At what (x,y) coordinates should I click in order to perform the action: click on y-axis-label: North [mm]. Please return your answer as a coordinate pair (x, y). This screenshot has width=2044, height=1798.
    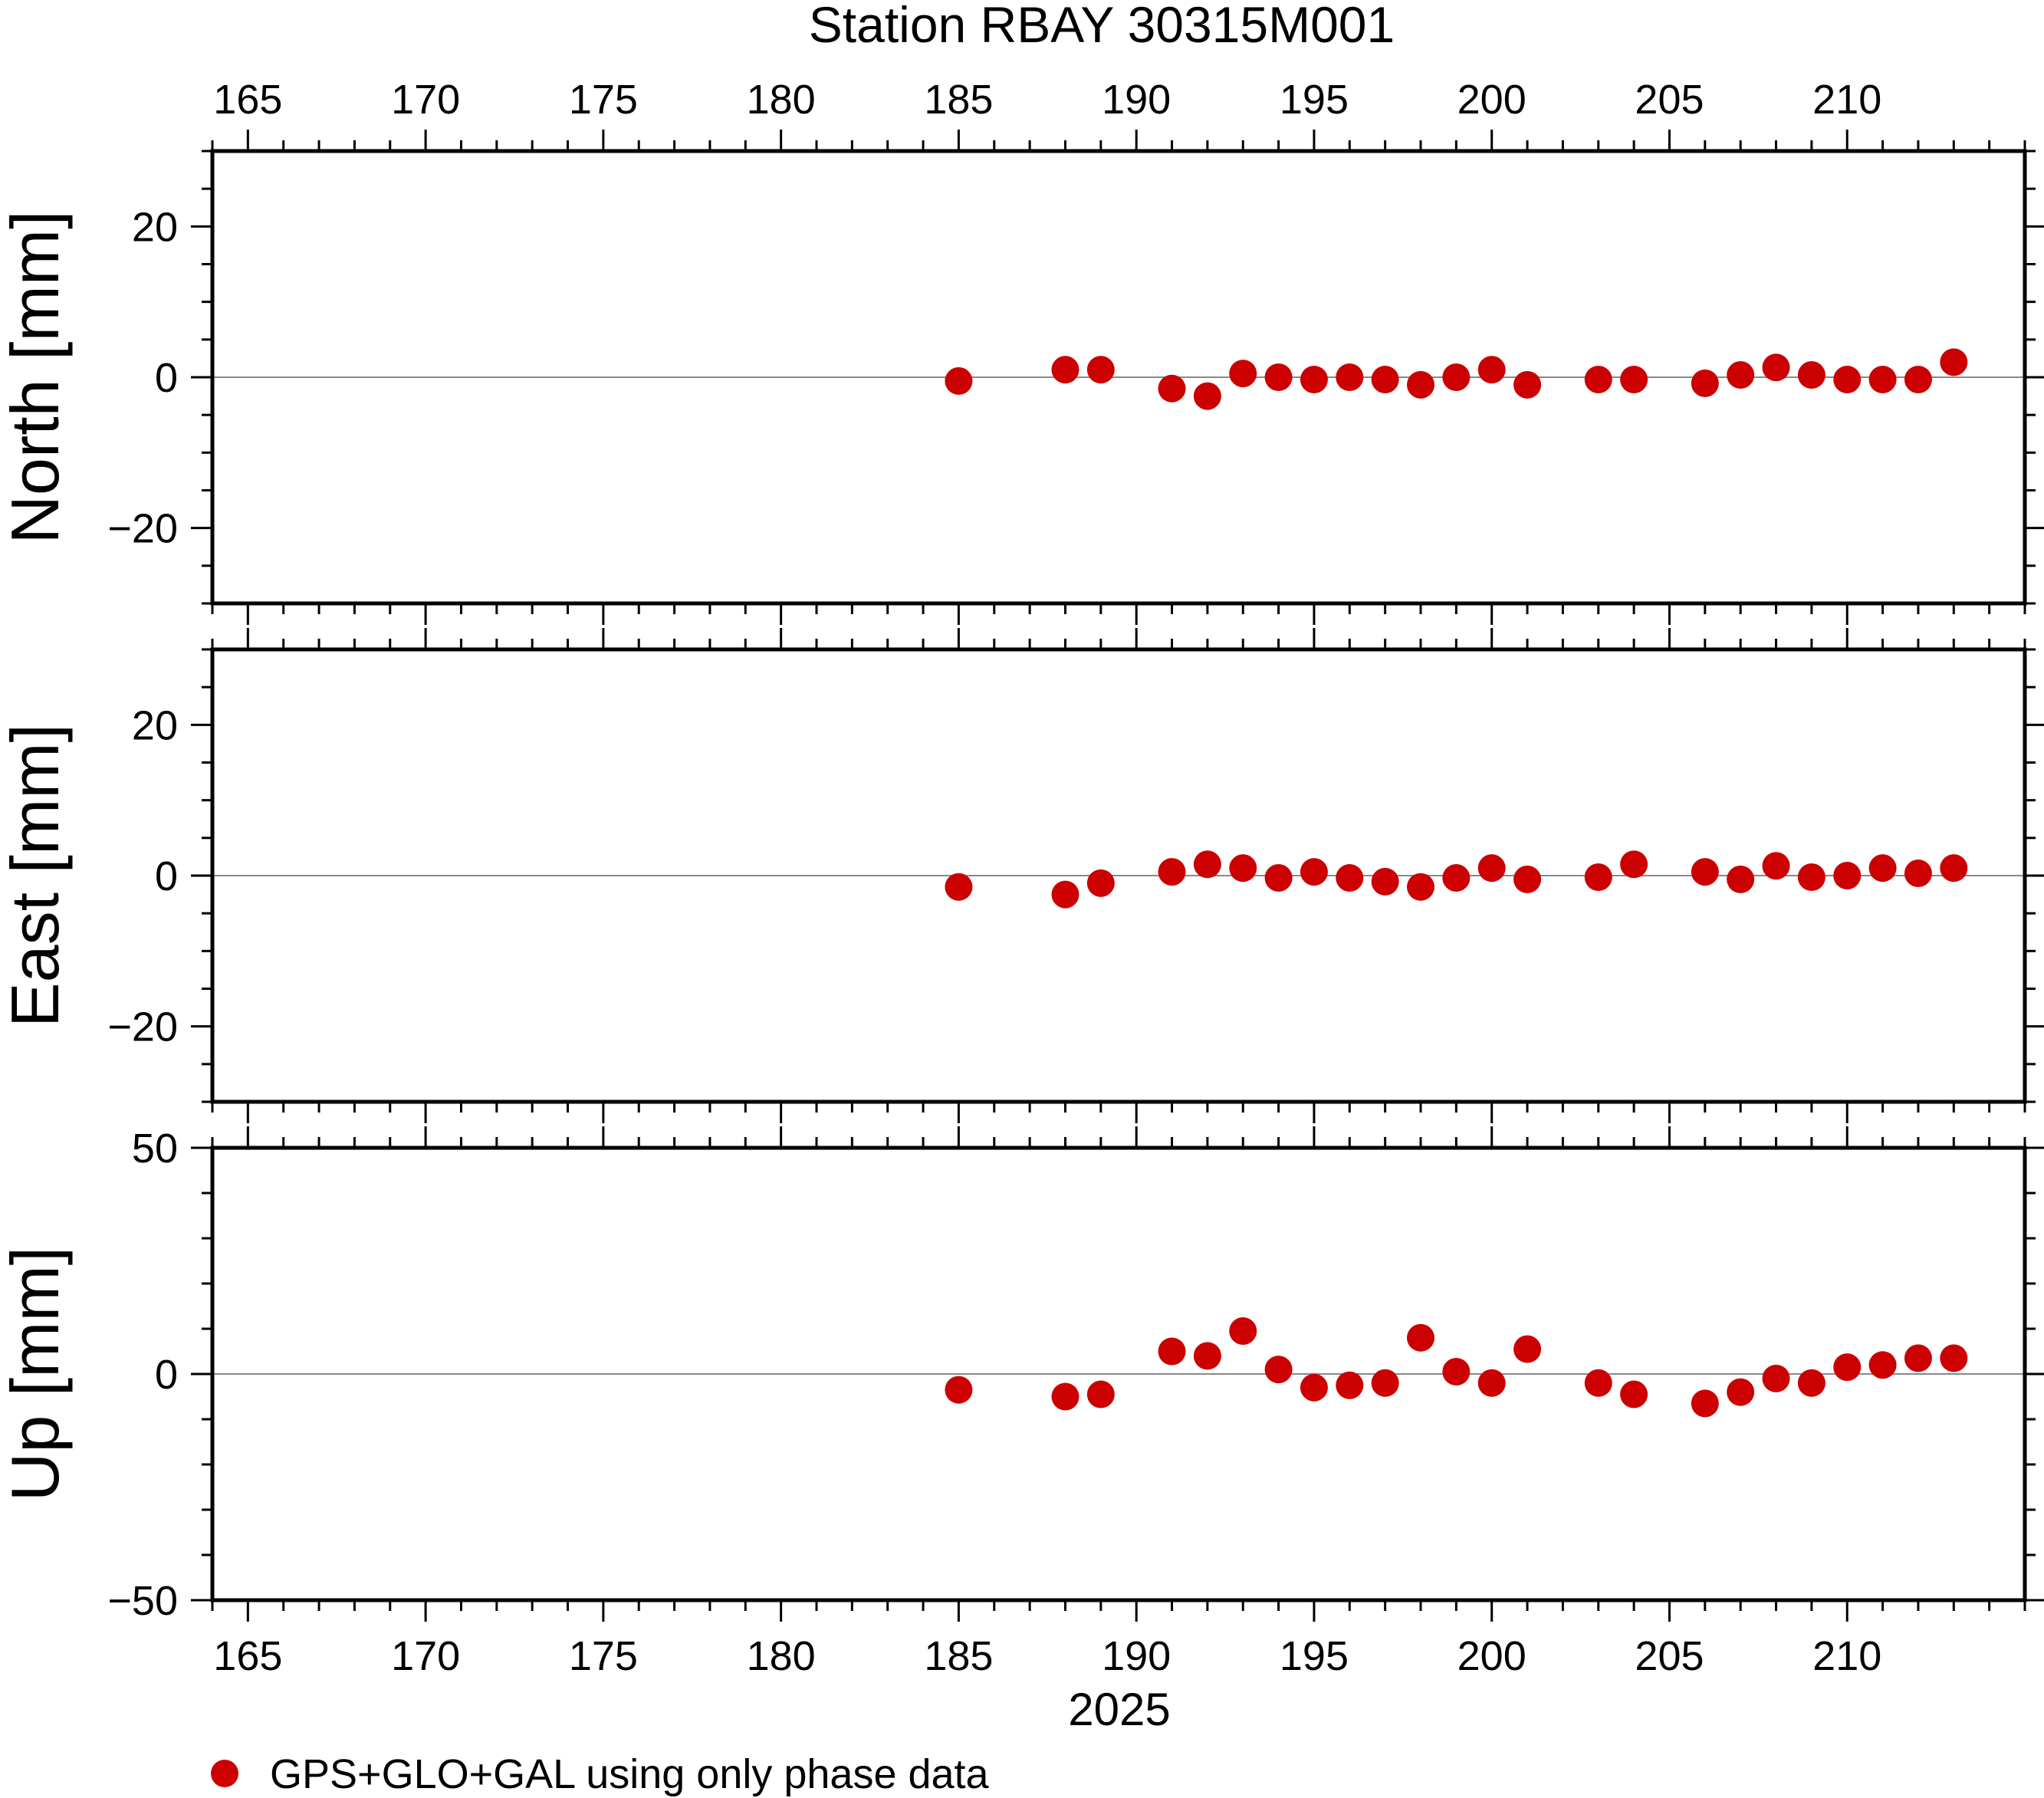
    Looking at the image, I should click on (36, 377).